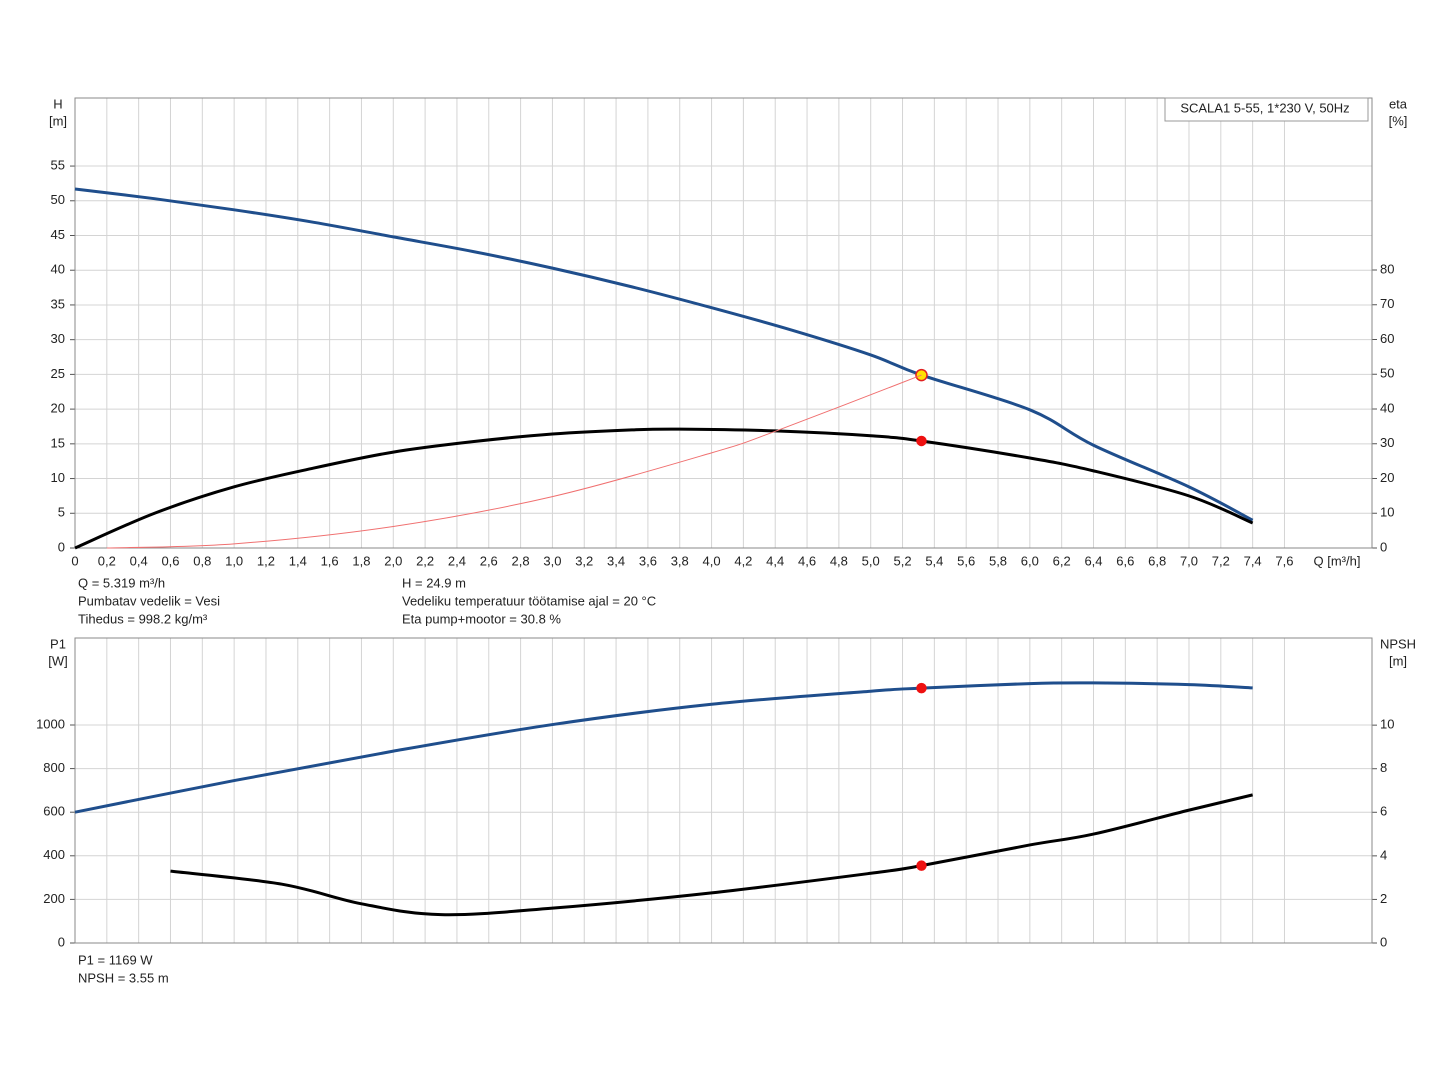 The height and width of the screenshot is (1084, 1445). Describe the element at coordinates (425, 560) in the screenshot. I see `x-tick-label: 2,2` at that location.